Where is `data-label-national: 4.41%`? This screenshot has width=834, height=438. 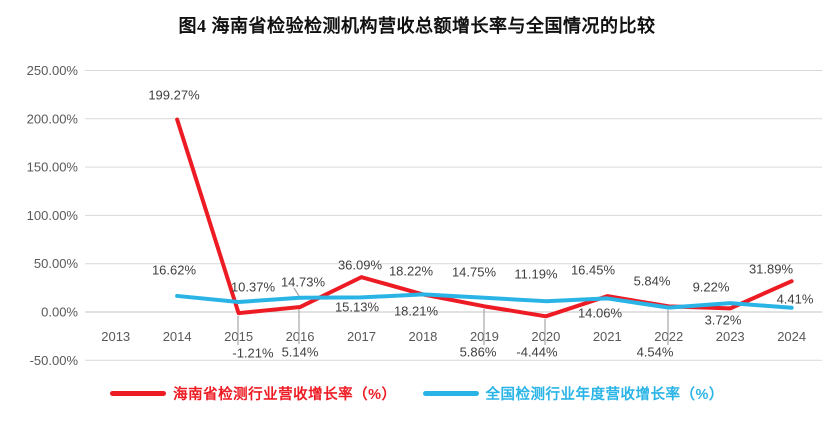
data-label-national: 4.41% is located at coordinates (795, 299).